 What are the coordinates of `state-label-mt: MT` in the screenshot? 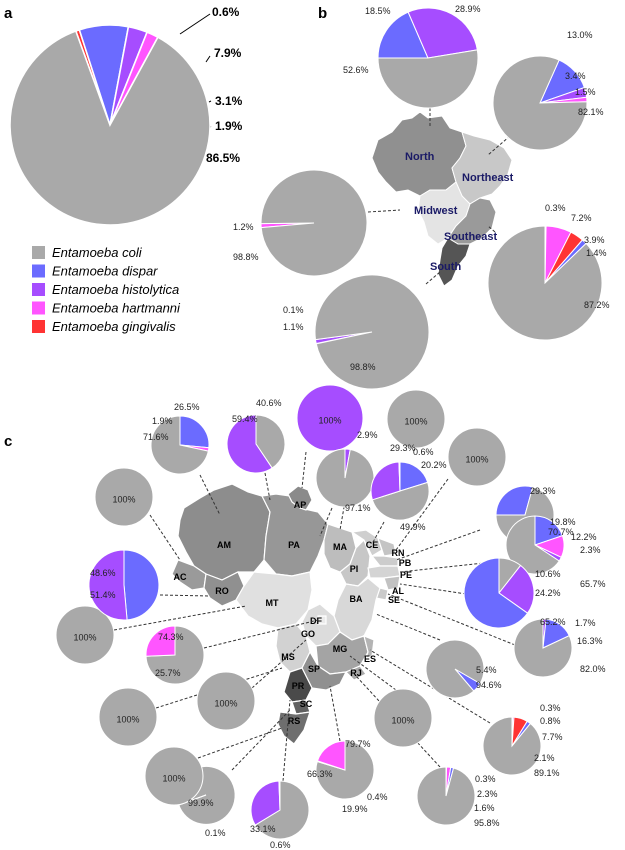 It's located at (272, 603).